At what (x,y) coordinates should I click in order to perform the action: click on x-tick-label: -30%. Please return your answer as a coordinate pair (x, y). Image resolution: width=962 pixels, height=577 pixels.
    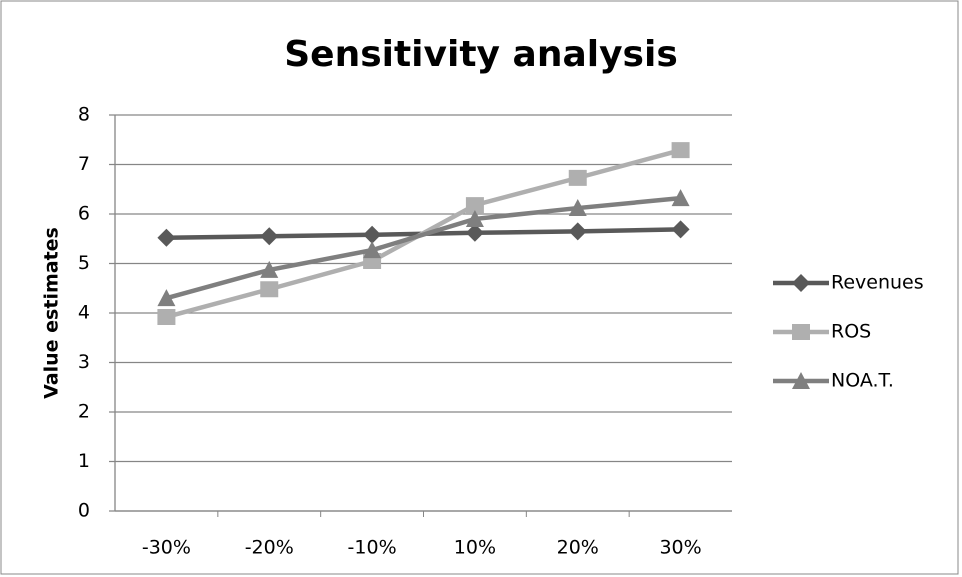
    Looking at the image, I should click on (166, 548).